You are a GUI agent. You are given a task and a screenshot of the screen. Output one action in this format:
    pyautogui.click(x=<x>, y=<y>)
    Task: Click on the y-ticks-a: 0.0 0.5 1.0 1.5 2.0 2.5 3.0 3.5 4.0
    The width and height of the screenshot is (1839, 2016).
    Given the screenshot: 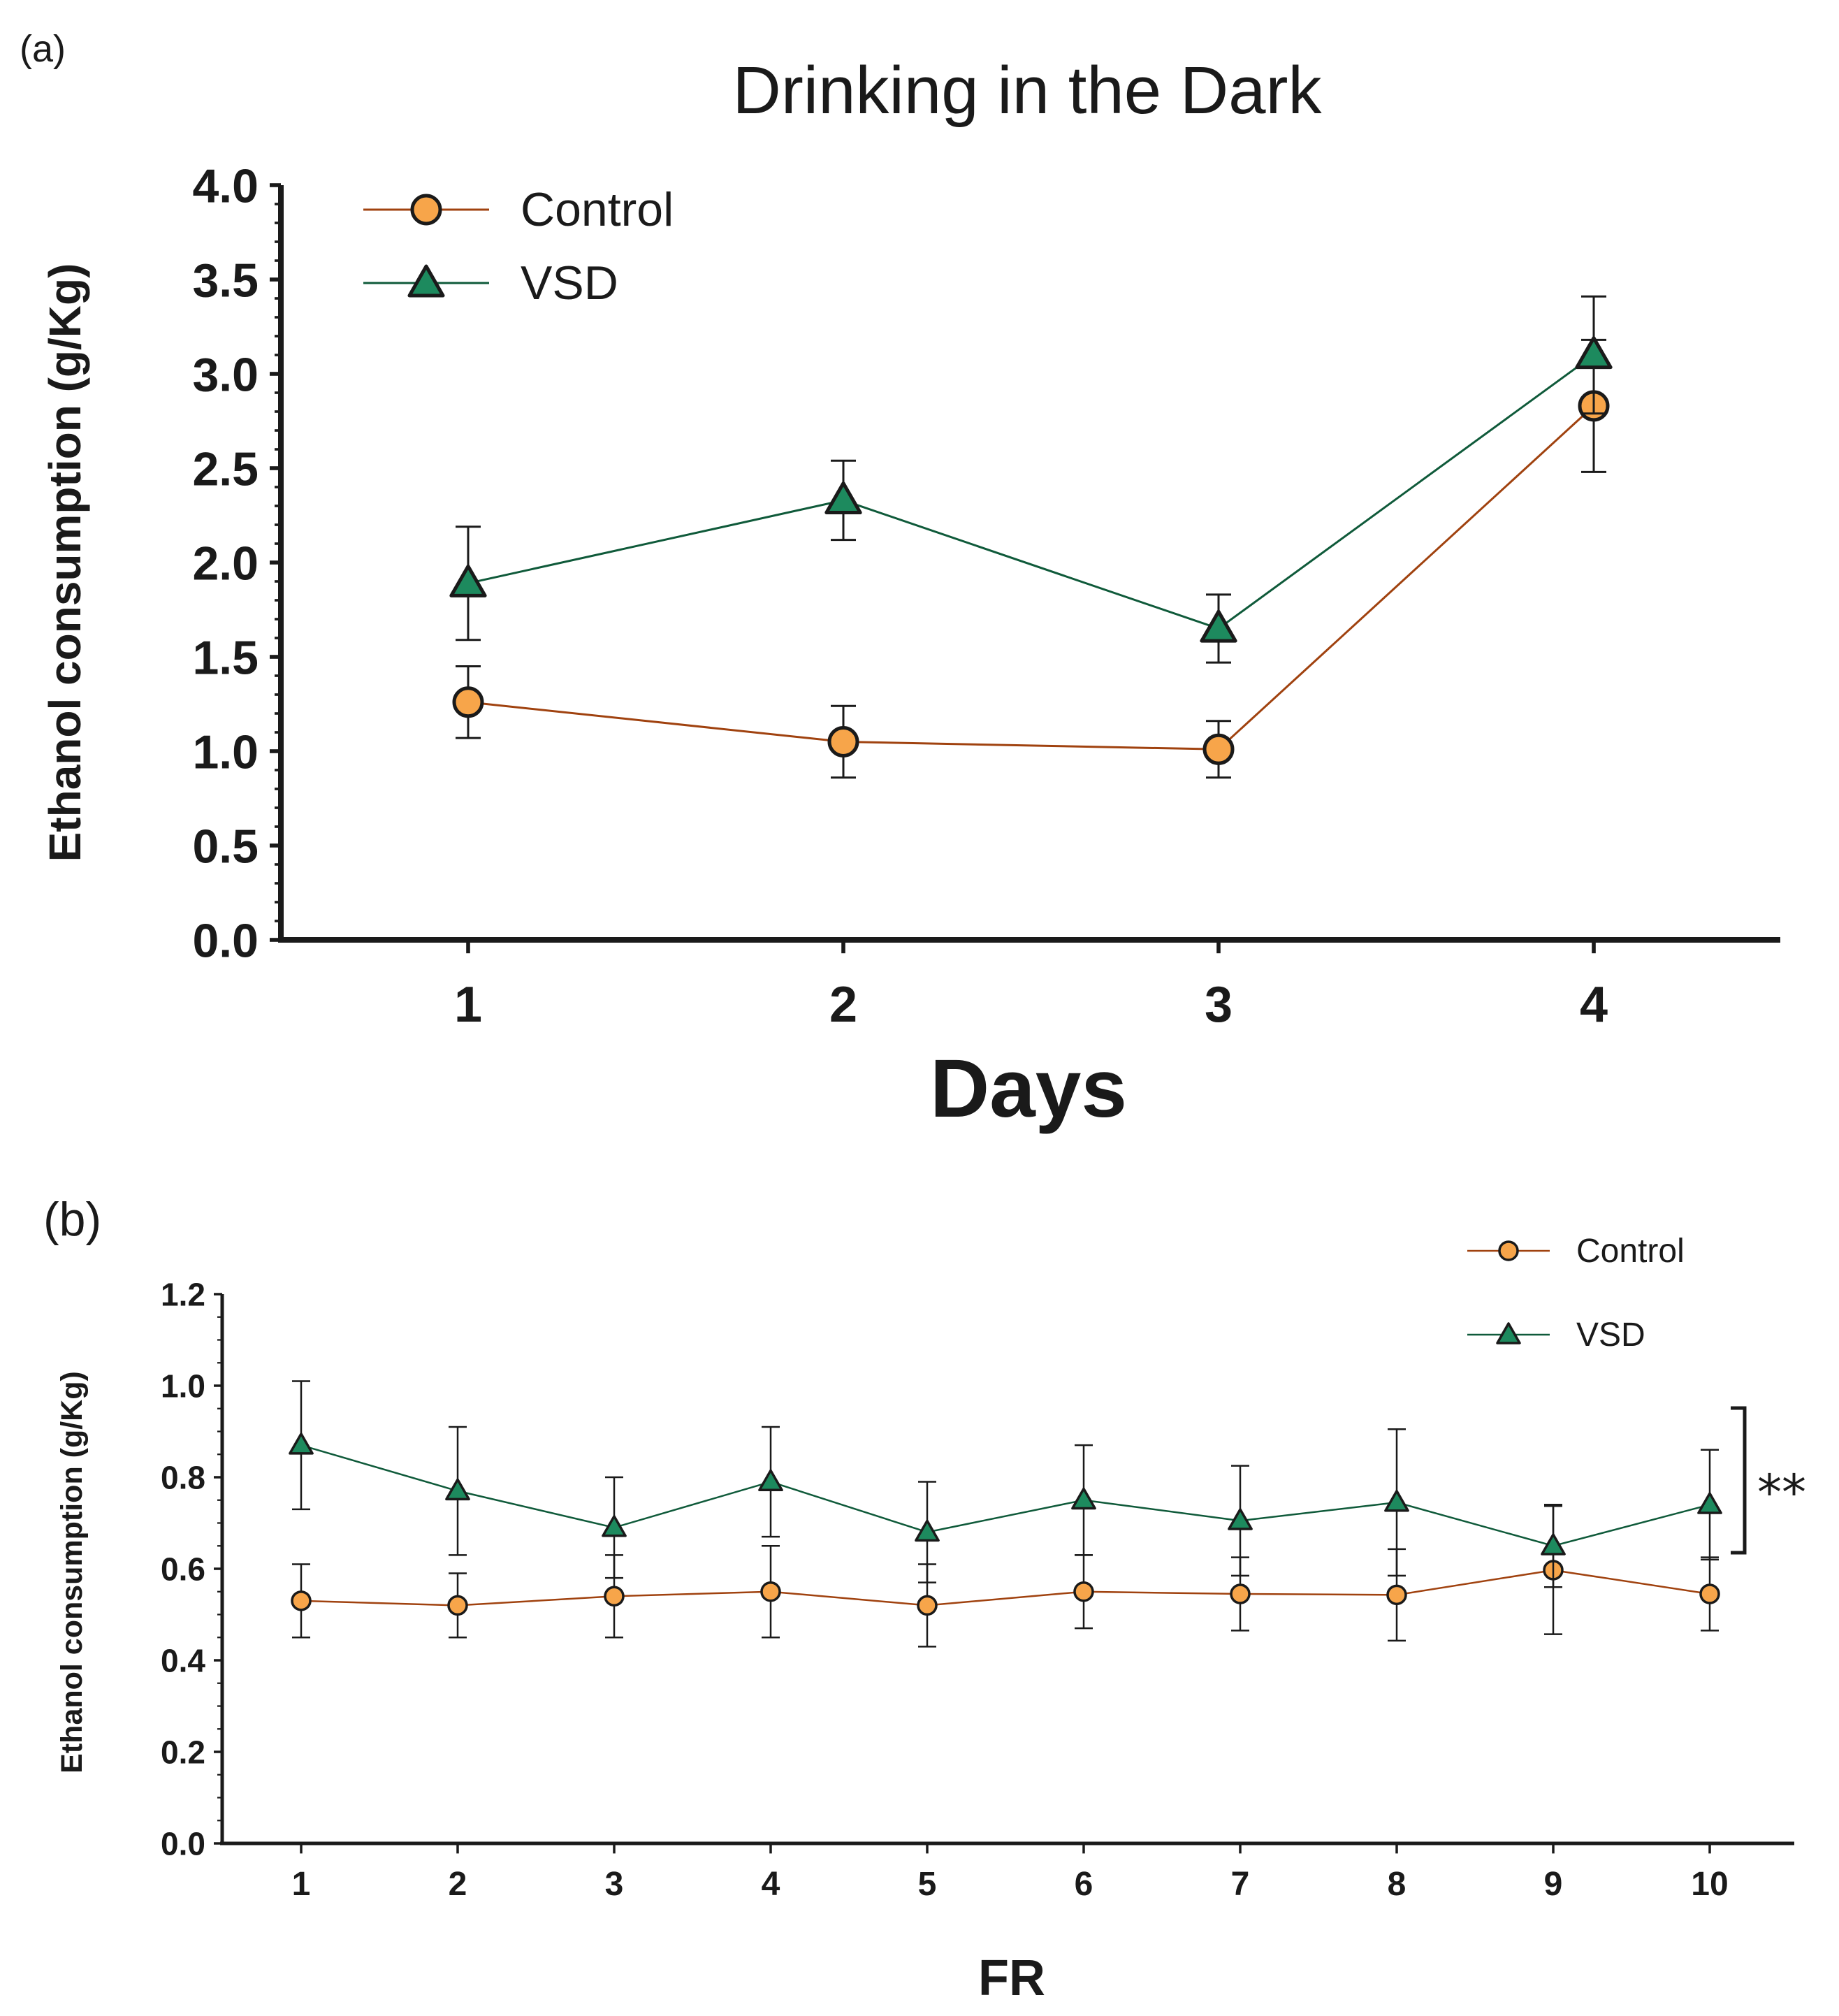 What is the action you would take?
    pyautogui.click(x=237, y=563)
    